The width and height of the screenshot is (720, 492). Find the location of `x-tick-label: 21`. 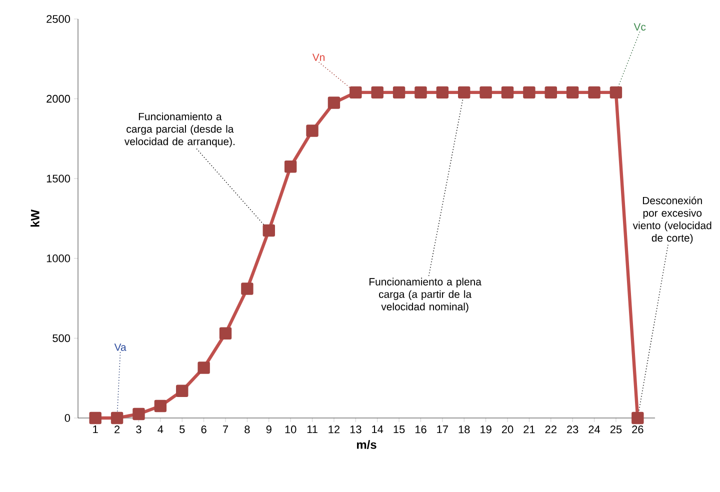

x-tick-label: 21 is located at coordinates (529, 430).